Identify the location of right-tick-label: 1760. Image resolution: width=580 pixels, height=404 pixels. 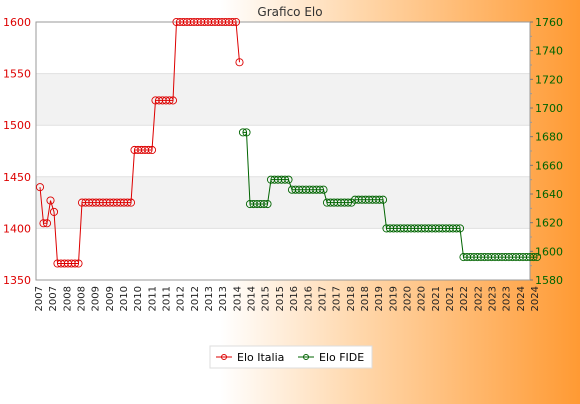
(549, 22).